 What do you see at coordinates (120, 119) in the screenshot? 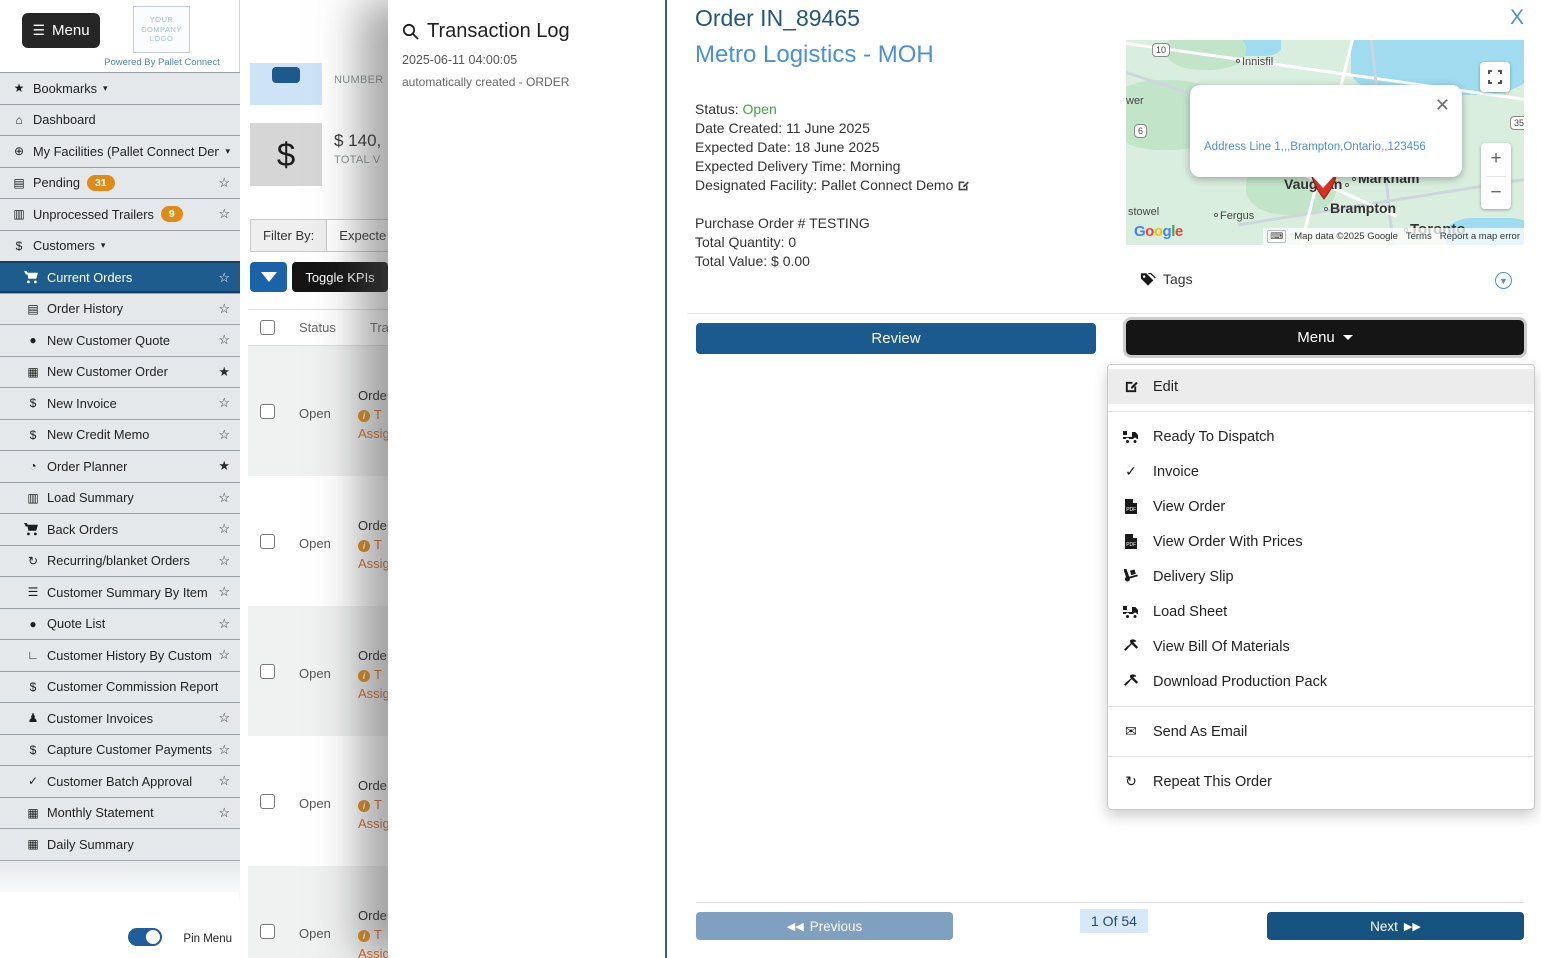
I see `sidebar-item-dashboard: ⌂ Dashboard` at bounding box center [120, 119].